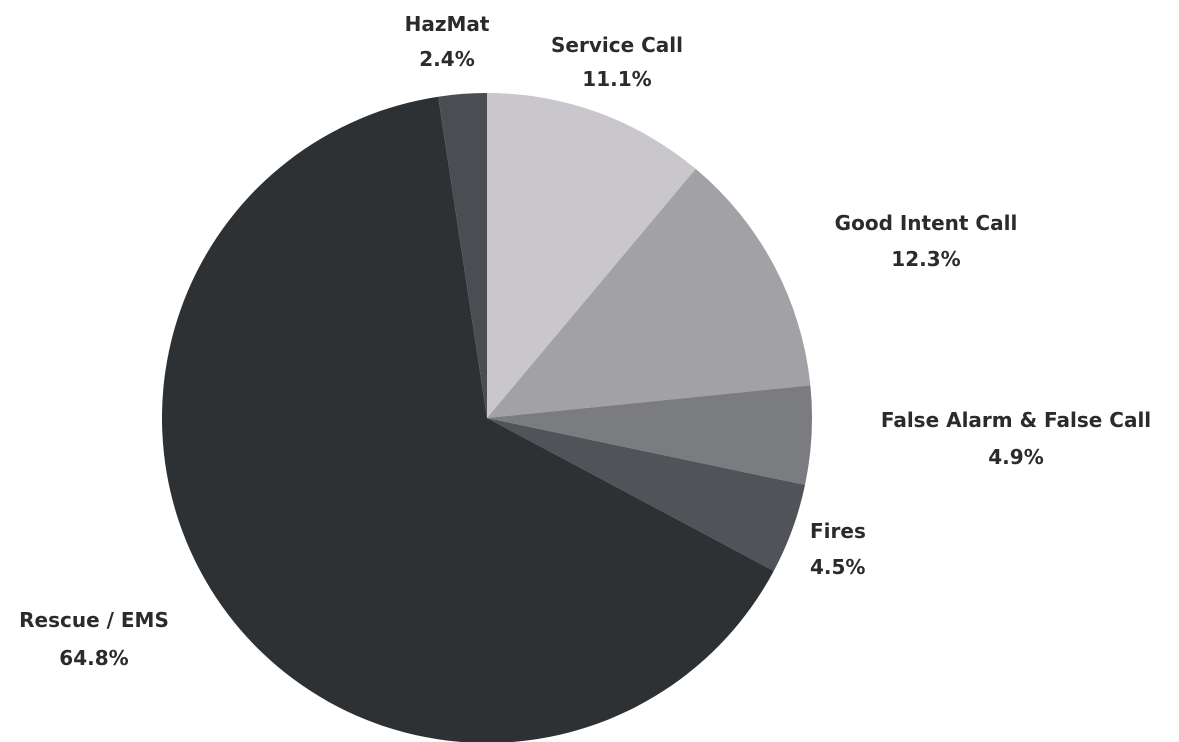 This screenshot has width=1179, height=742. What do you see at coordinates (94, 620) in the screenshot?
I see `slice-label-rescue-ems: Rescue / EMS` at bounding box center [94, 620].